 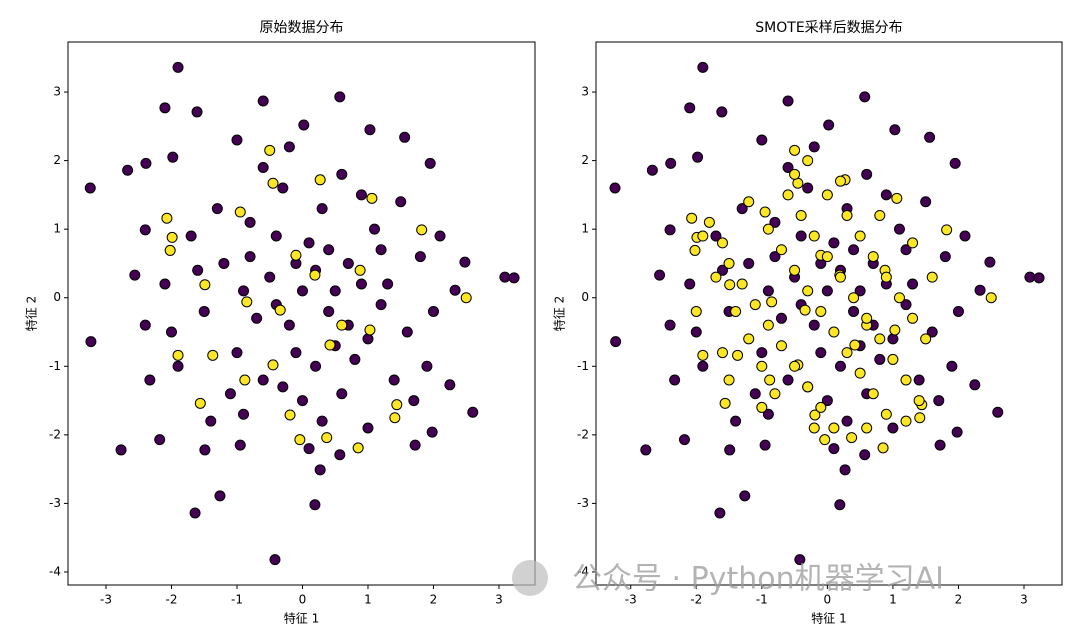 What do you see at coordinates (55, 571) in the screenshot?
I see `y-tick-label: -4` at bounding box center [55, 571].